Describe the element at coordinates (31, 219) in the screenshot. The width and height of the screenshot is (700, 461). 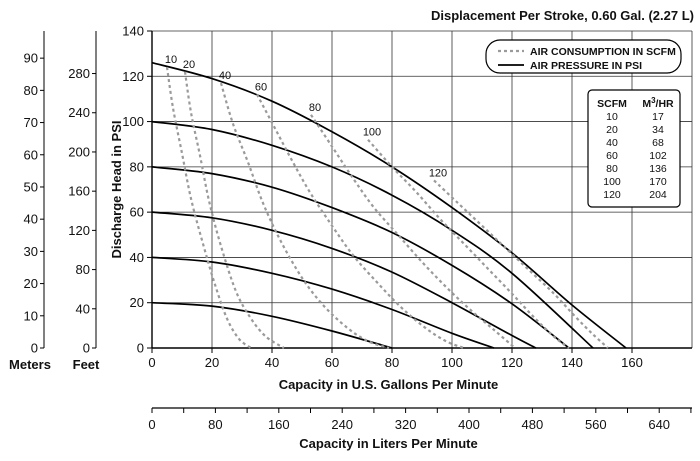
I see `meters-tick-label: 40` at that location.